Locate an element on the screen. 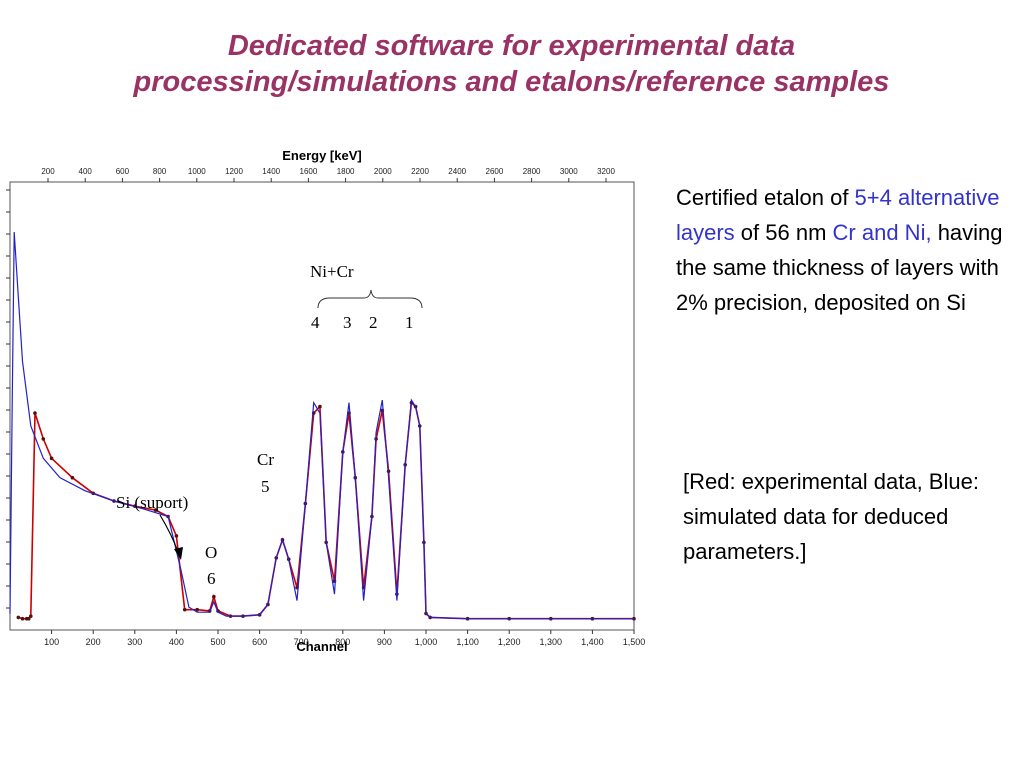  annotation-nicr: Ni+Cr is located at coordinates (332, 271).